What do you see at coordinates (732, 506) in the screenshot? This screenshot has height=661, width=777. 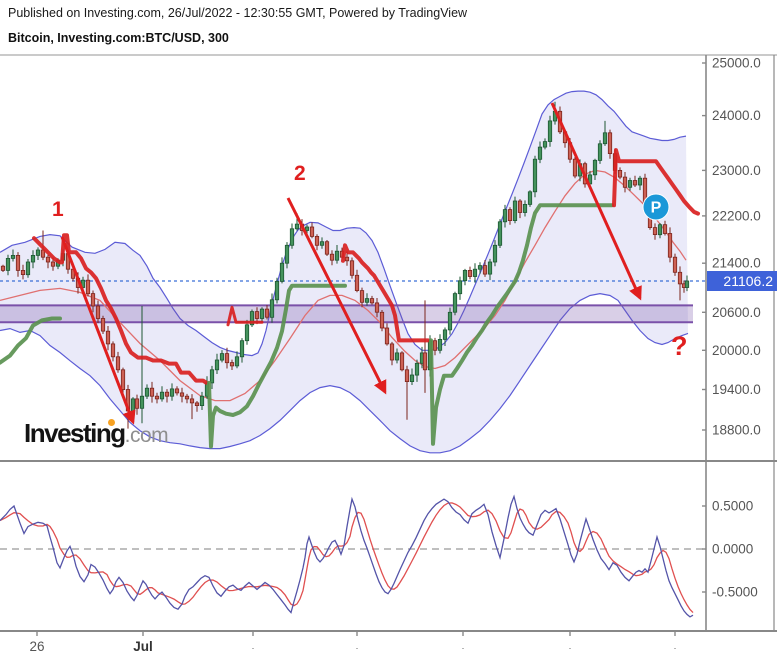 I see `oscillator-tick-label: 0.5000` at bounding box center [732, 506].